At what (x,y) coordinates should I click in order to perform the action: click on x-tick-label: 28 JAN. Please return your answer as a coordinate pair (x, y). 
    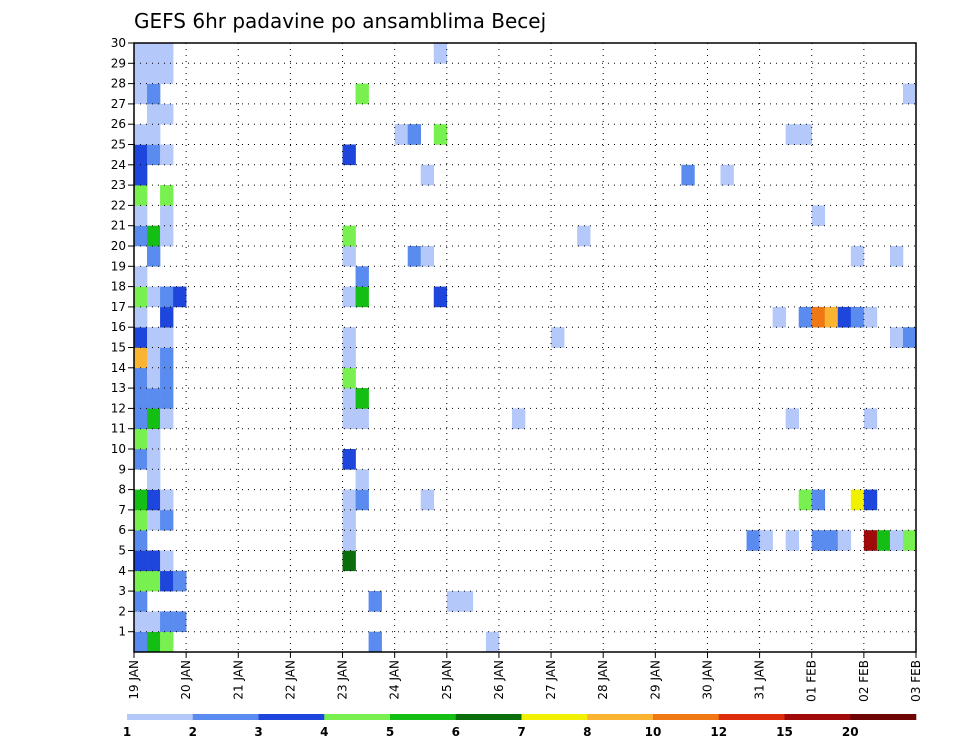
    Looking at the image, I should click on (603, 680).